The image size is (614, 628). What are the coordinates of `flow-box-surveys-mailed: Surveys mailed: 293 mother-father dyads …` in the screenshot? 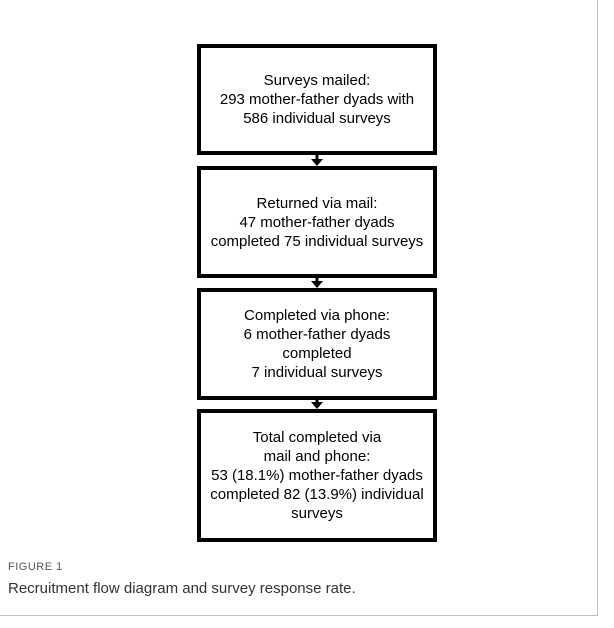 It's located at (317, 99).